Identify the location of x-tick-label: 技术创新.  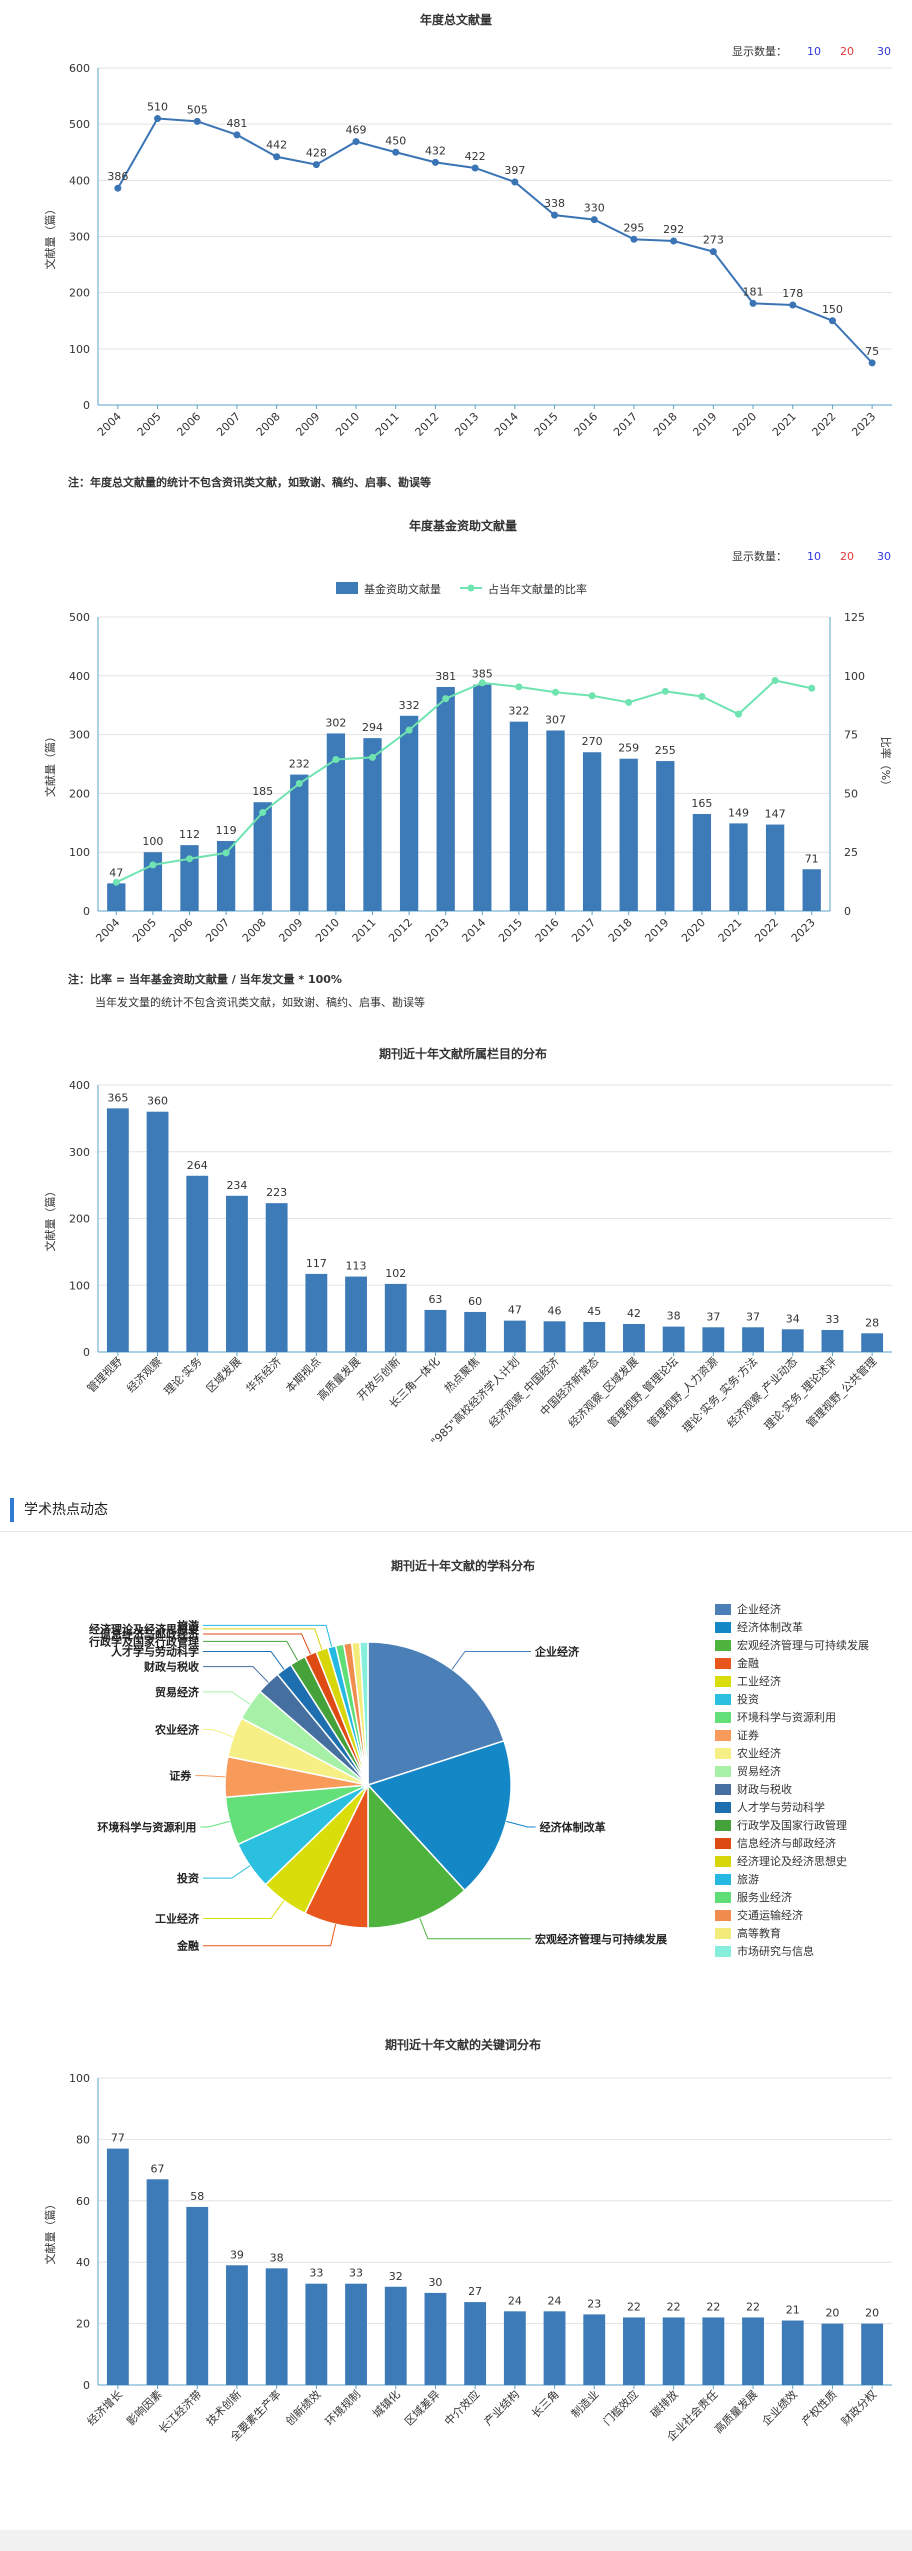
(223, 2407).